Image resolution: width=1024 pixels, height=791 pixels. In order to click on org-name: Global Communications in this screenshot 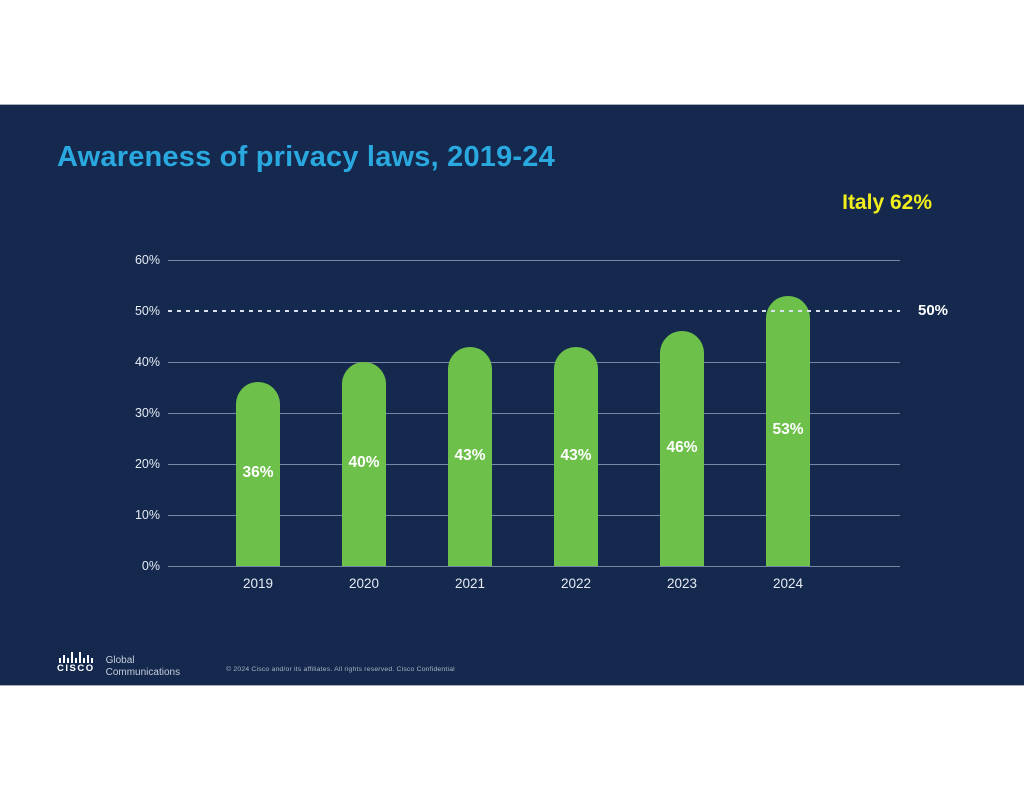, I will do `click(143, 666)`.